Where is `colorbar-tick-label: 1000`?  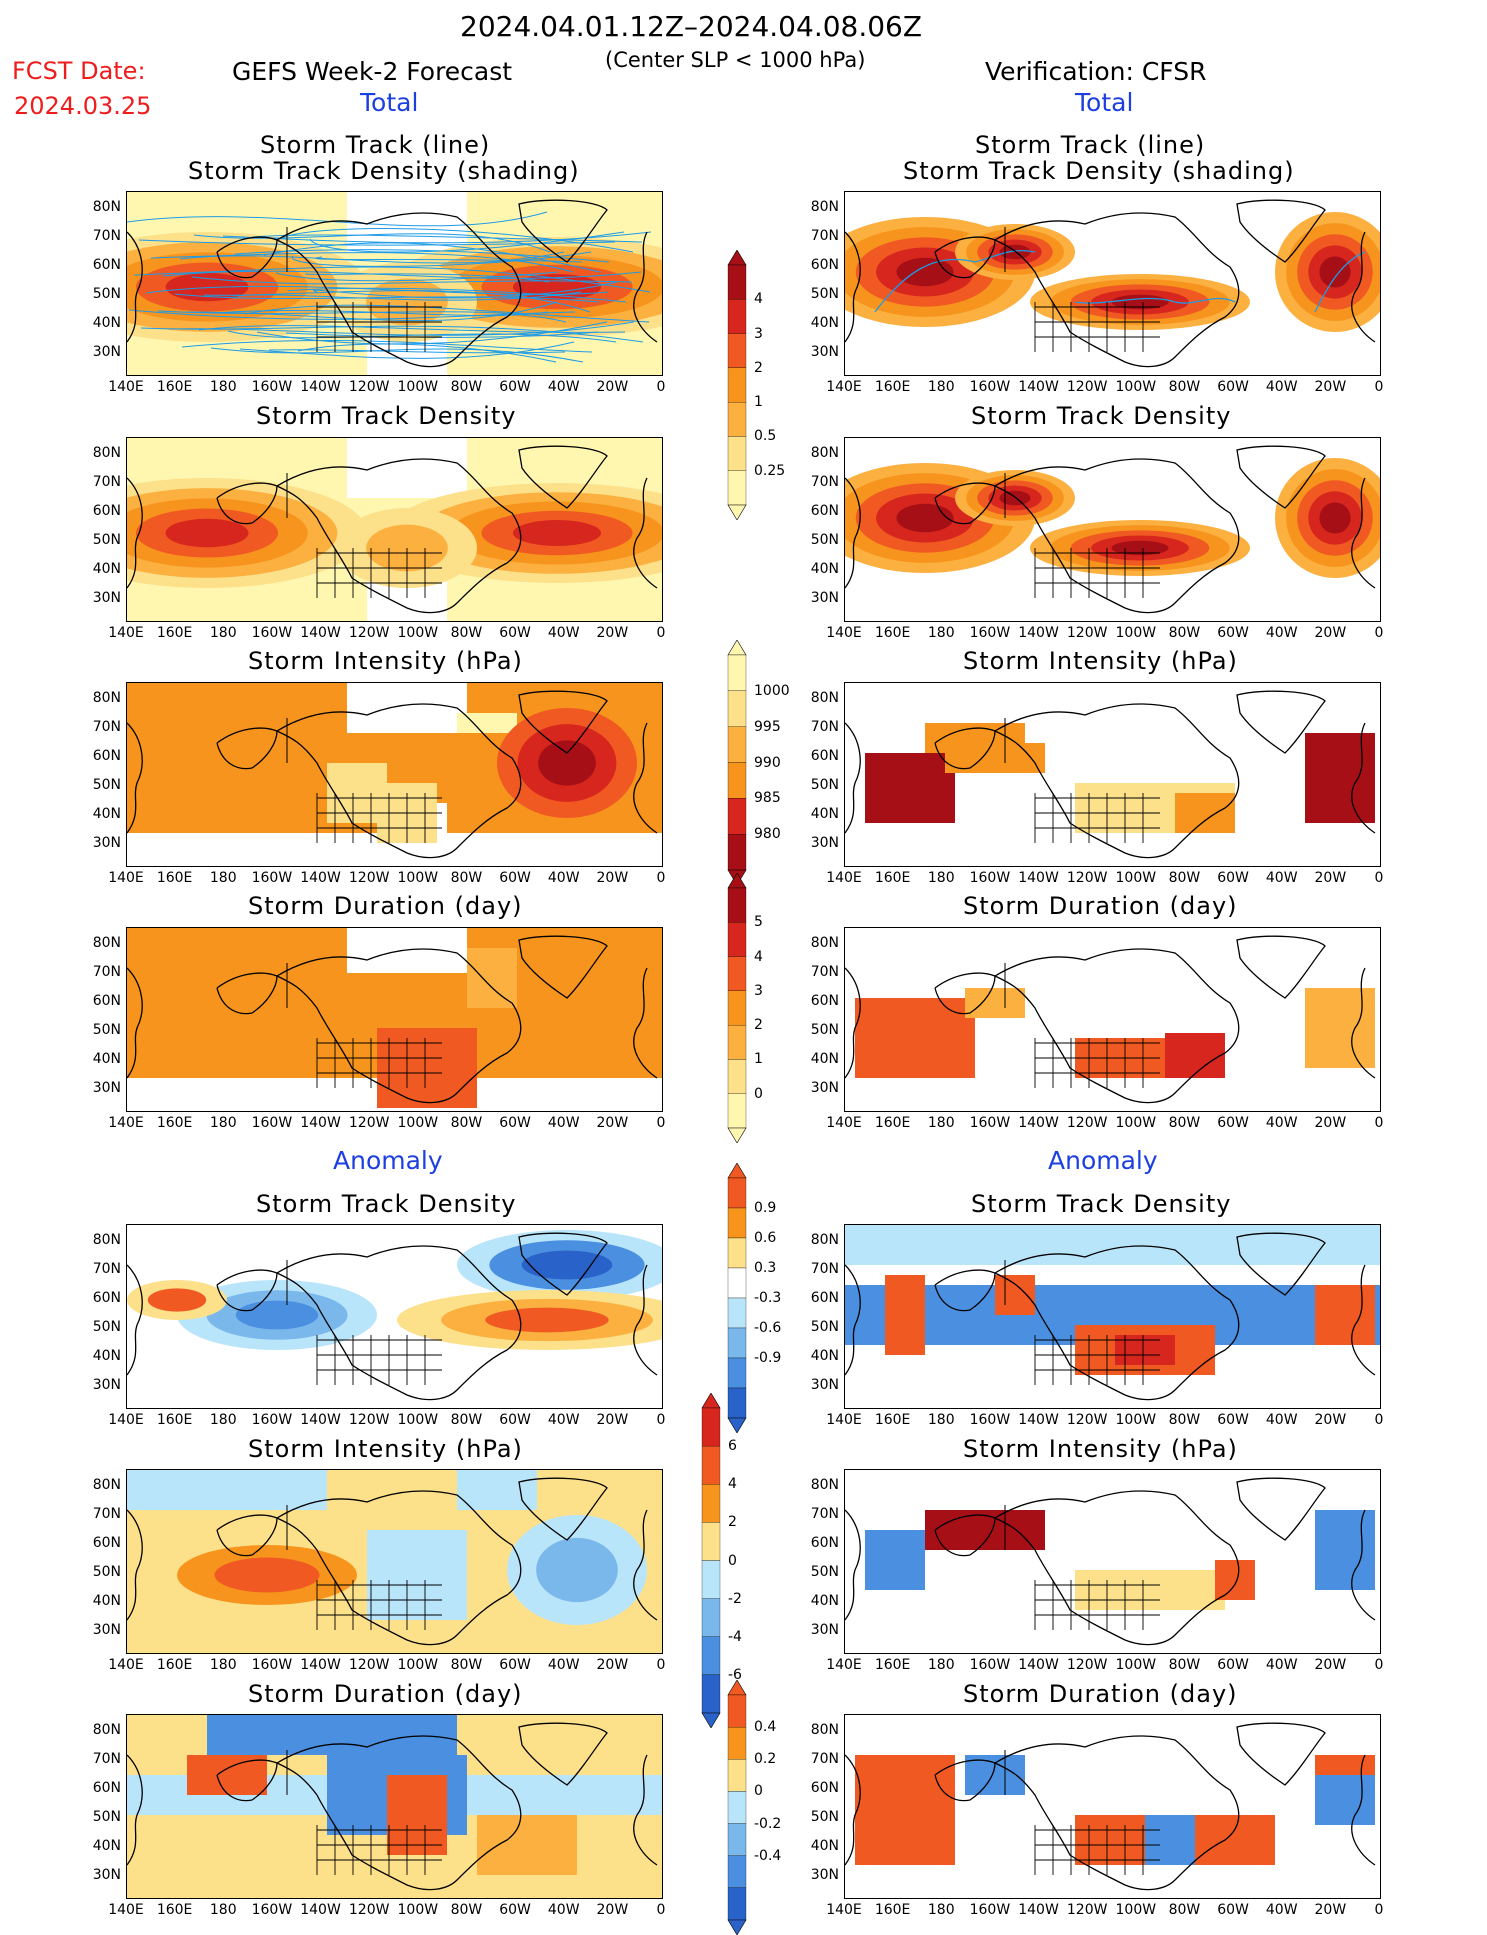 colorbar-tick-label: 1000 is located at coordinates (772, 690).